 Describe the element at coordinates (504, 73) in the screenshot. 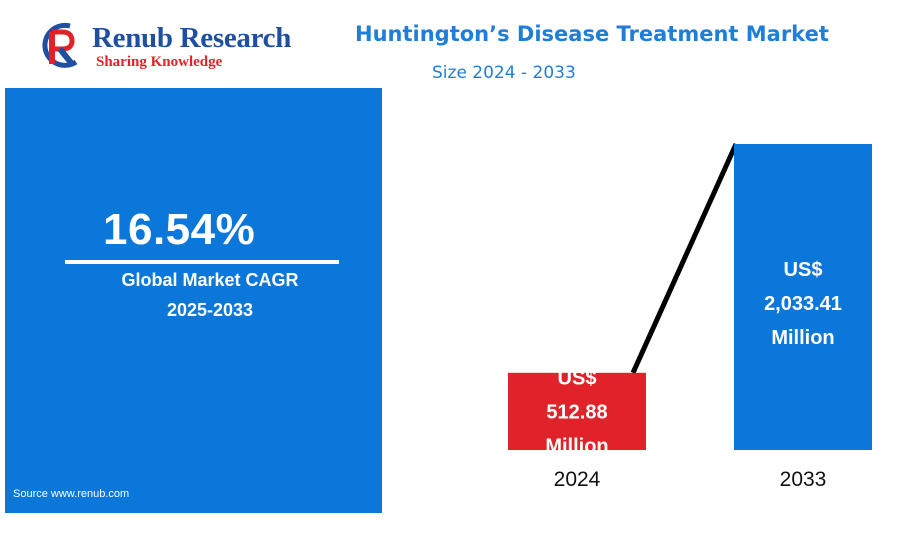

I see `page-subtitle: Size 2024 - 2033` at that location.